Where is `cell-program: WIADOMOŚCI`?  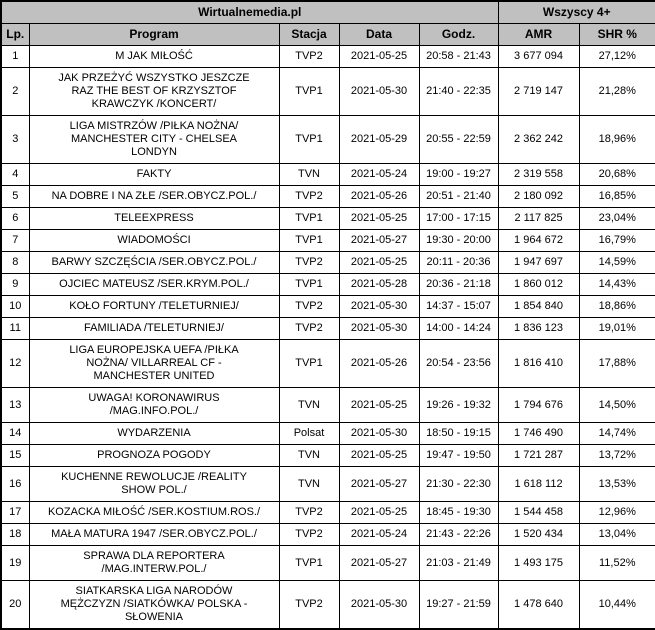
cell-program: WIADOMOŚCI is located at coordinates (154, 240).